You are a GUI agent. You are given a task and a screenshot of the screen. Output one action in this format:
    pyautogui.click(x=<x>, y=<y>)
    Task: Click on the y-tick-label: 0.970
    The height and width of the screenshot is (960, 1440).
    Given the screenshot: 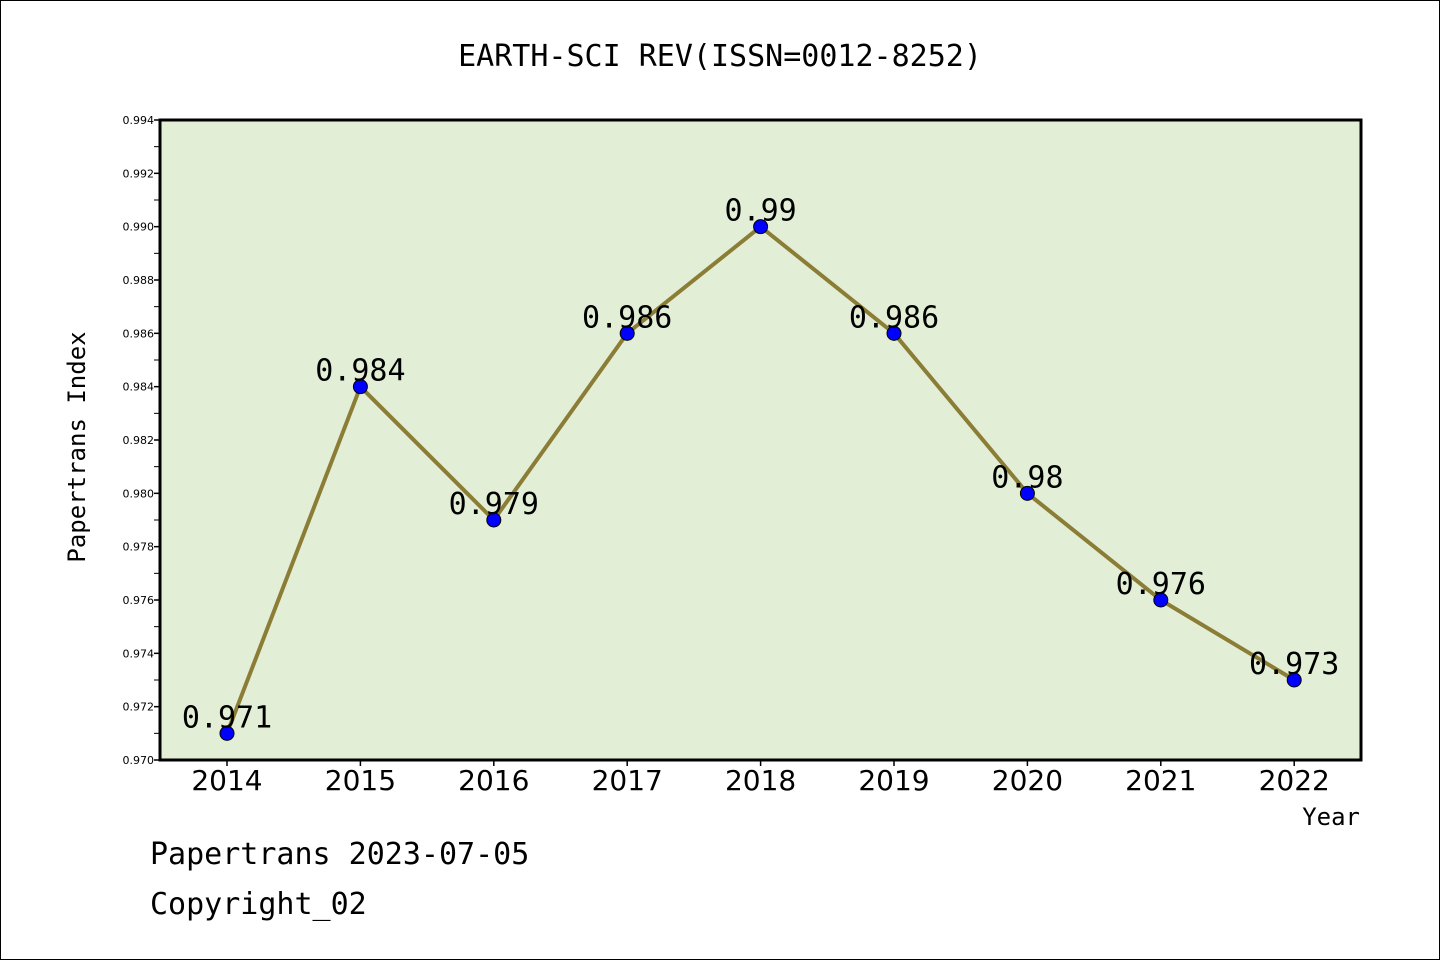 What is the action you would take?
    pyautogui.click(x=139, y=760)
    